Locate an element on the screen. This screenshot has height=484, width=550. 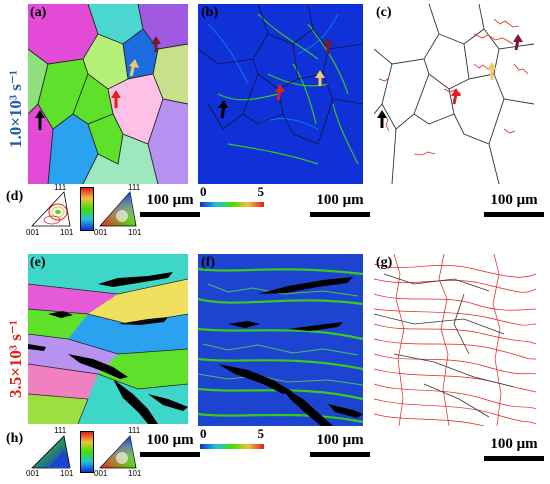
ipf-corner-001-h2: 001 is located at coordinates (101, 473).